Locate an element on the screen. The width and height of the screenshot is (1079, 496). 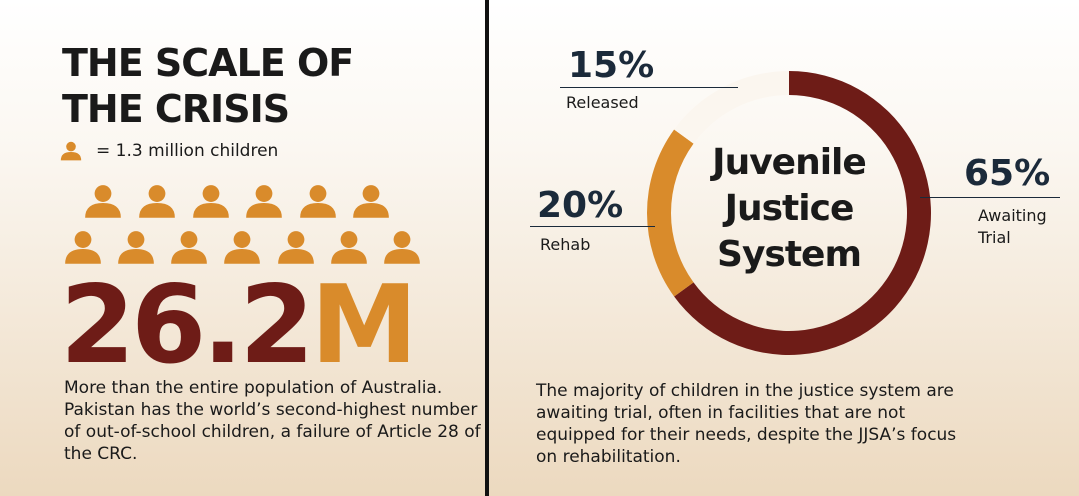
legend: = 1.3 million children is located at coordinates (187, 151).